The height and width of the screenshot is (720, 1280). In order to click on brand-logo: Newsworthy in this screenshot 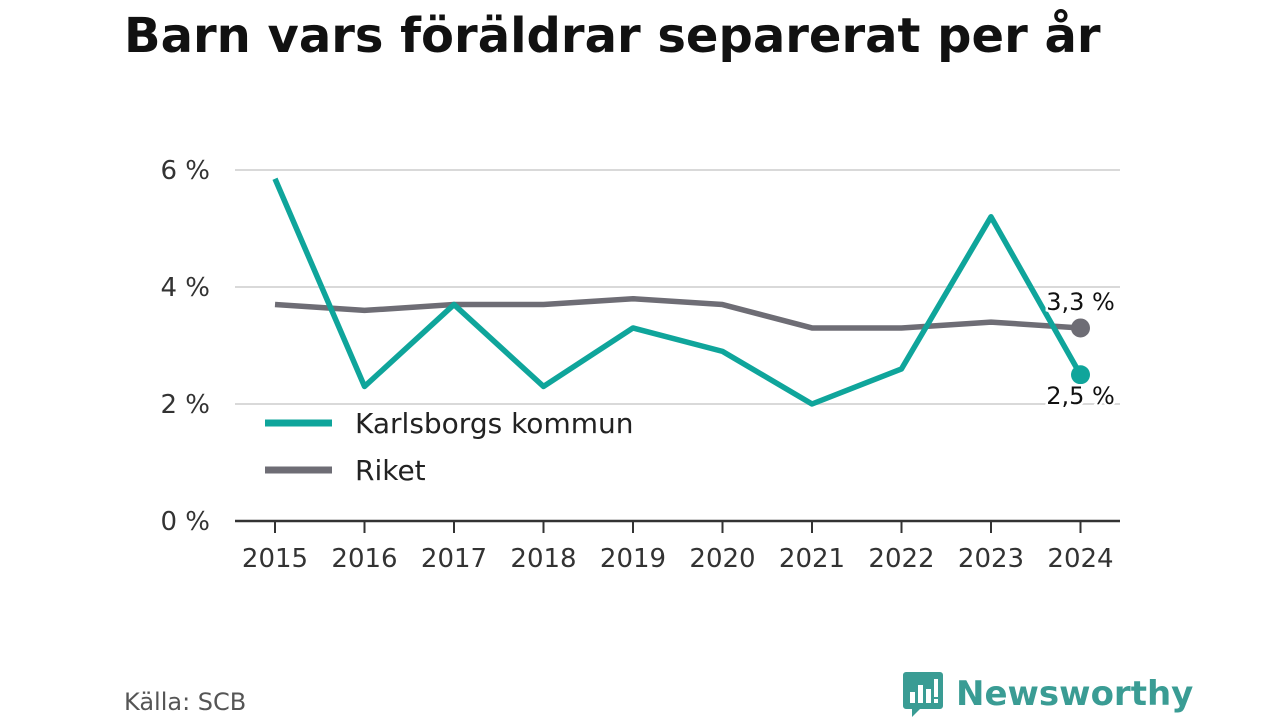, I will do `click(1047, 694)`.